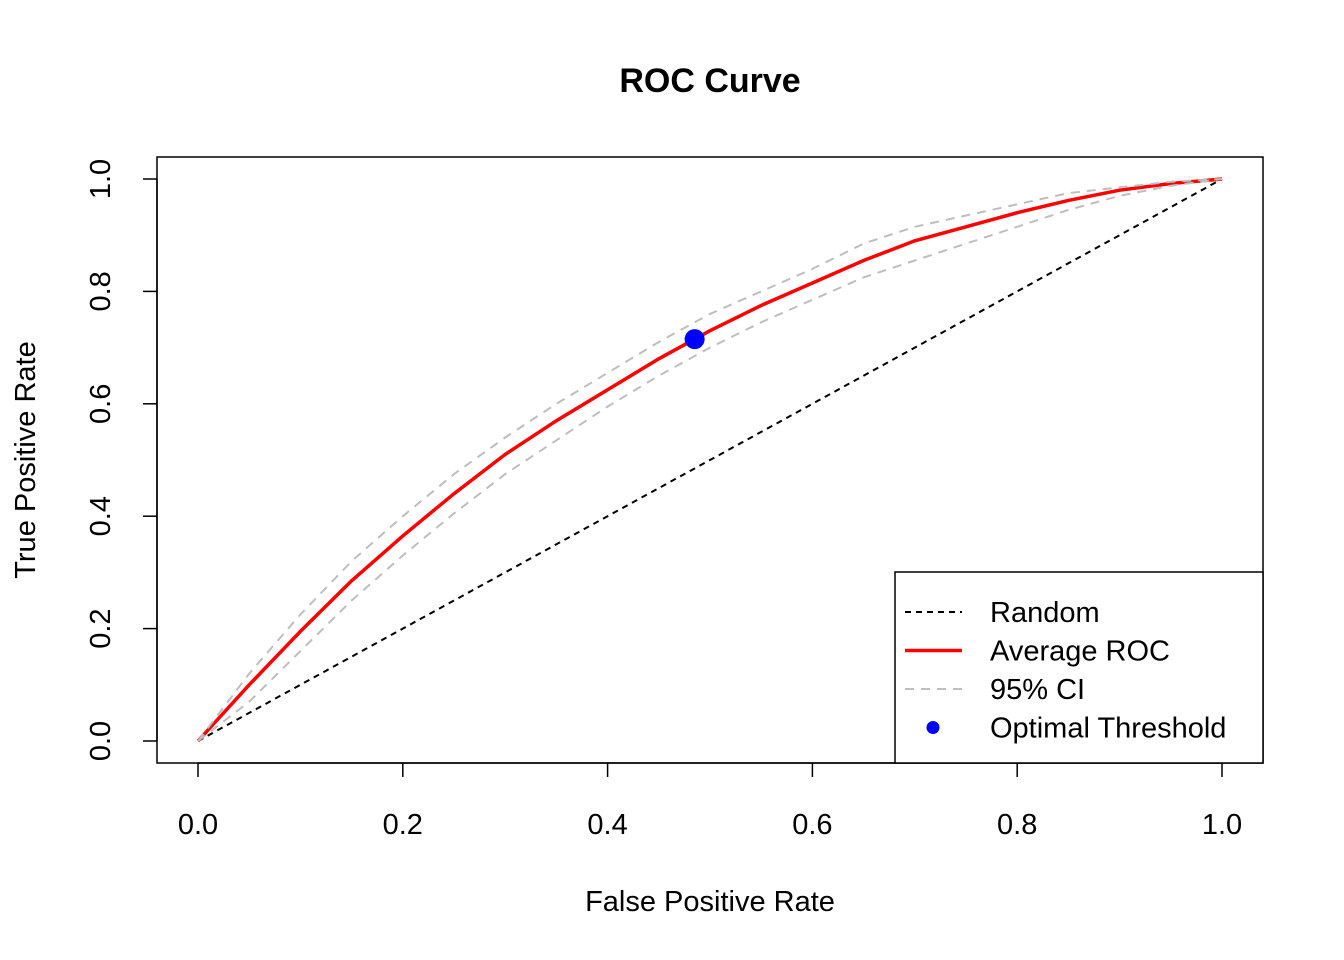  Describe the element at coordinates (1037, 690) in the screenshot. I see `legend-item-label: 95% CI` at that location.